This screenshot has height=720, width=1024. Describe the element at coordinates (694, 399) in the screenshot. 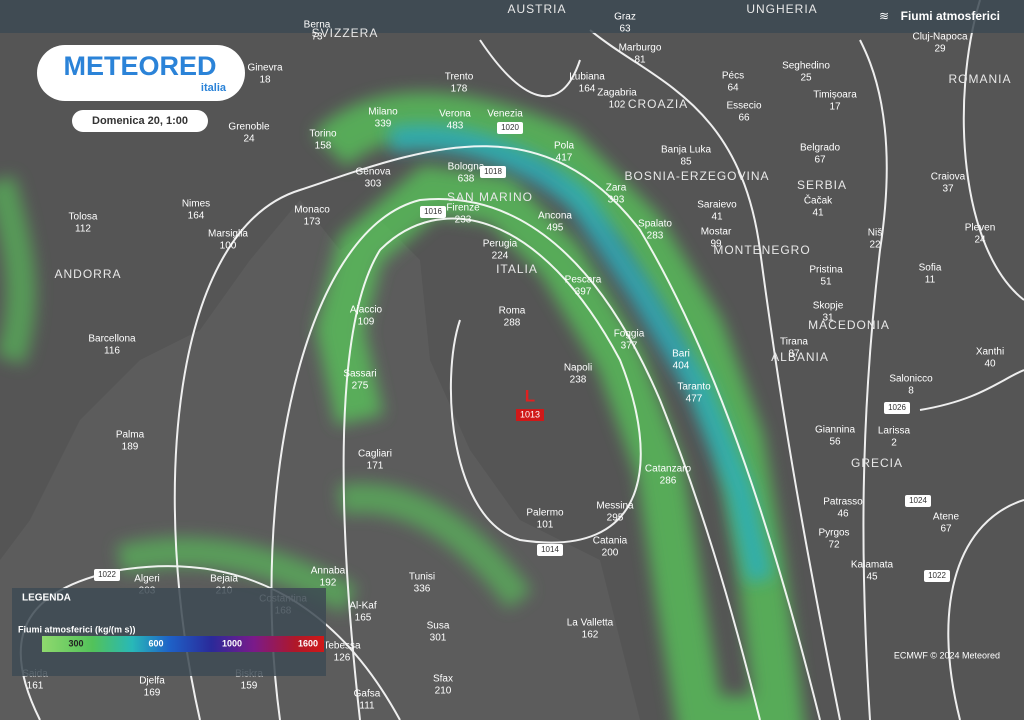

I see `city-value: 477` at that location.